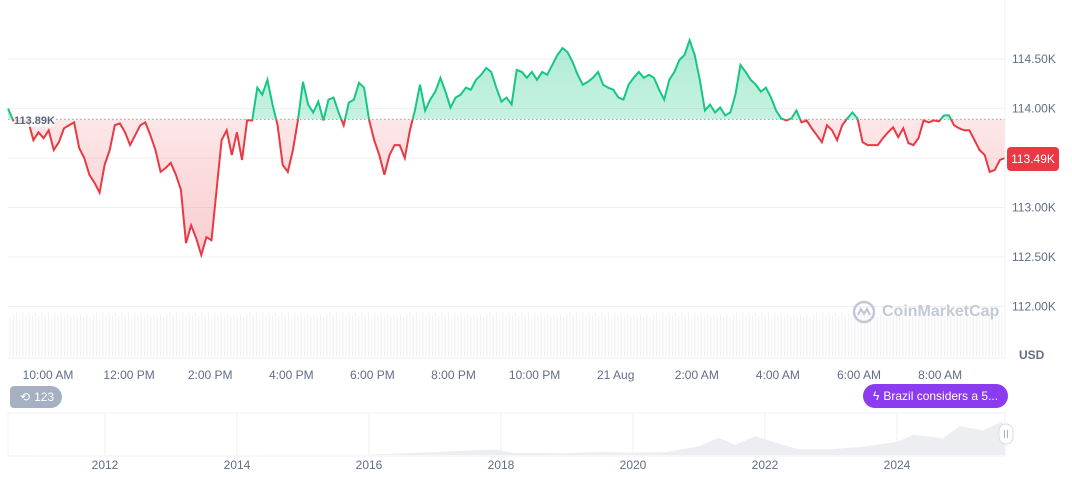 The height and width of the screenshot is (477, 1072). I want to click on area-above-baseline, so click(480, 80).